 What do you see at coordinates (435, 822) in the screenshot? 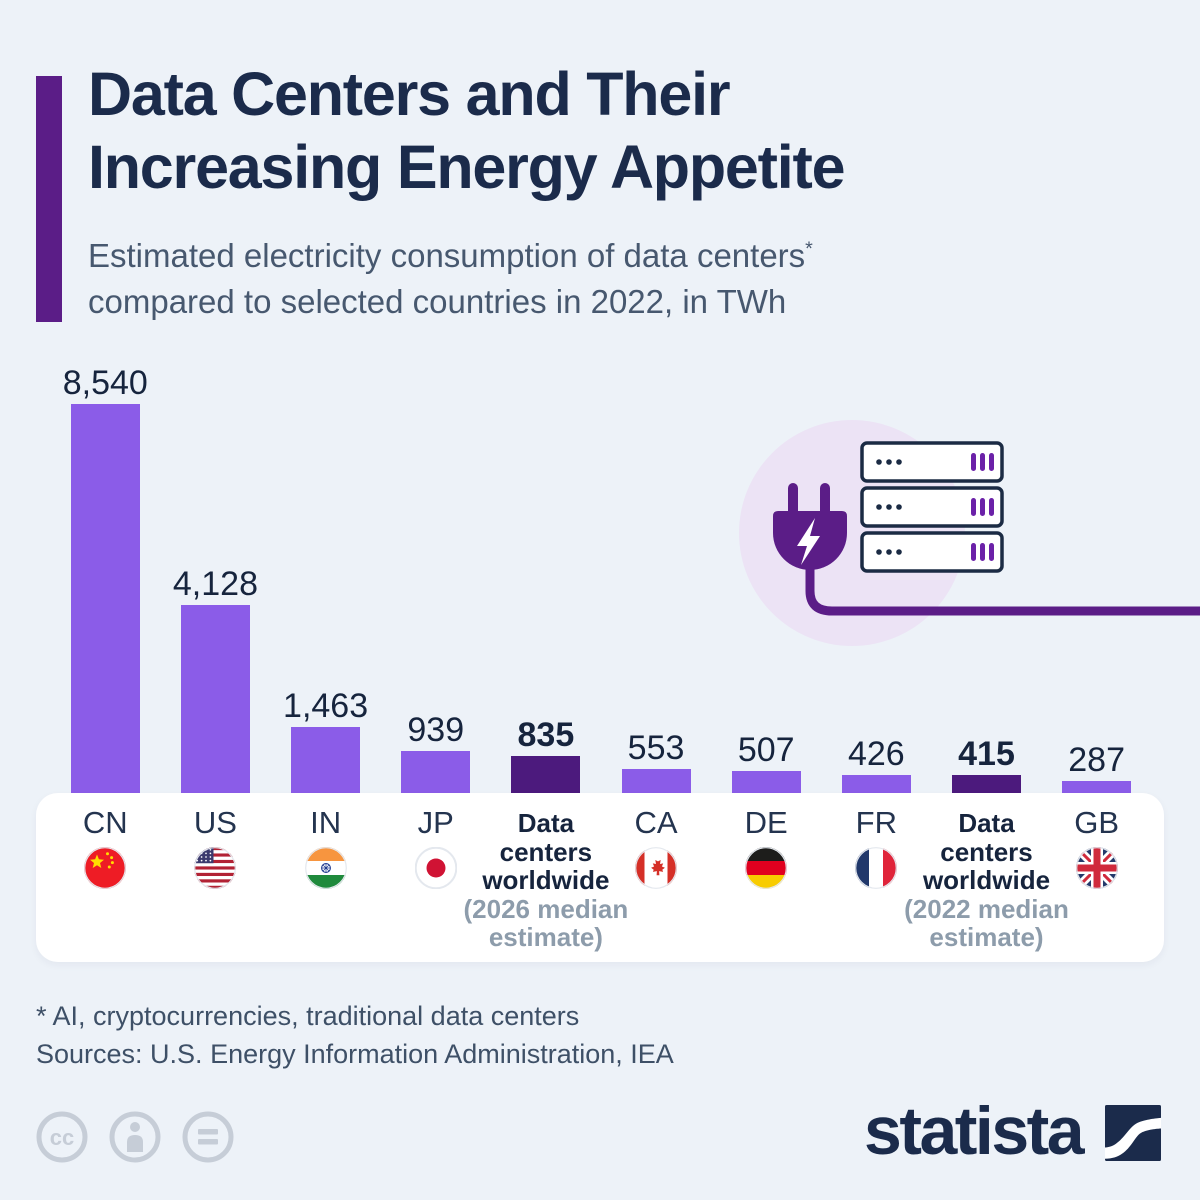
I see `country-code-jp: JP` at bounding box center [435, 822].